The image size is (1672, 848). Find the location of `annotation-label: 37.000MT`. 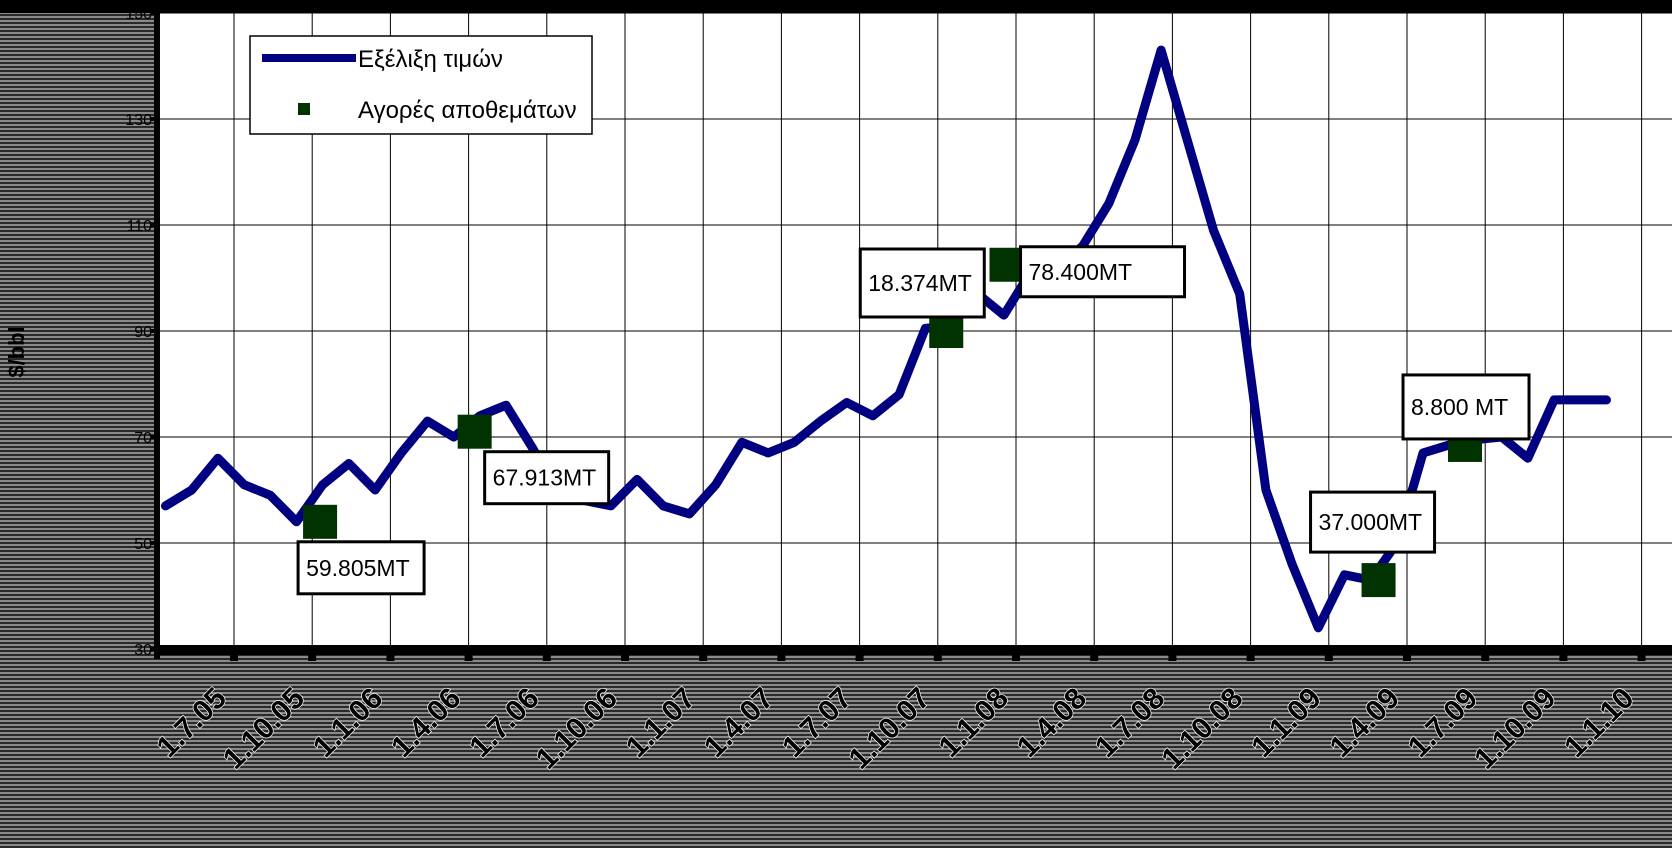

annotation-label: 37.000MT is located at coordinates (1371, 522).